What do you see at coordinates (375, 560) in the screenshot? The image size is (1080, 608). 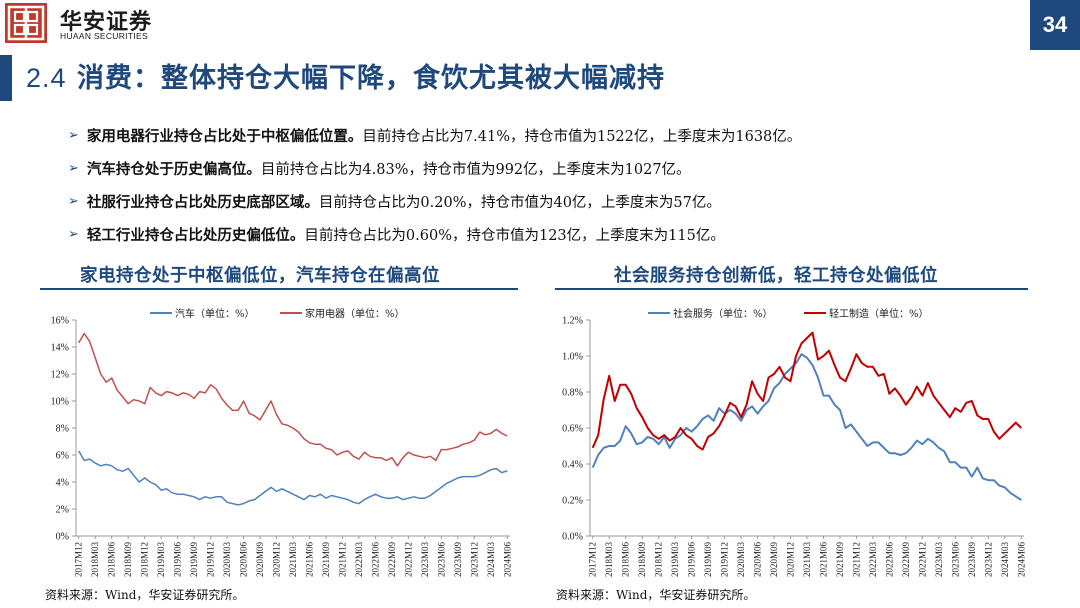 I see `x-tick-label: 2022M06` at bounding box center [375, 560].